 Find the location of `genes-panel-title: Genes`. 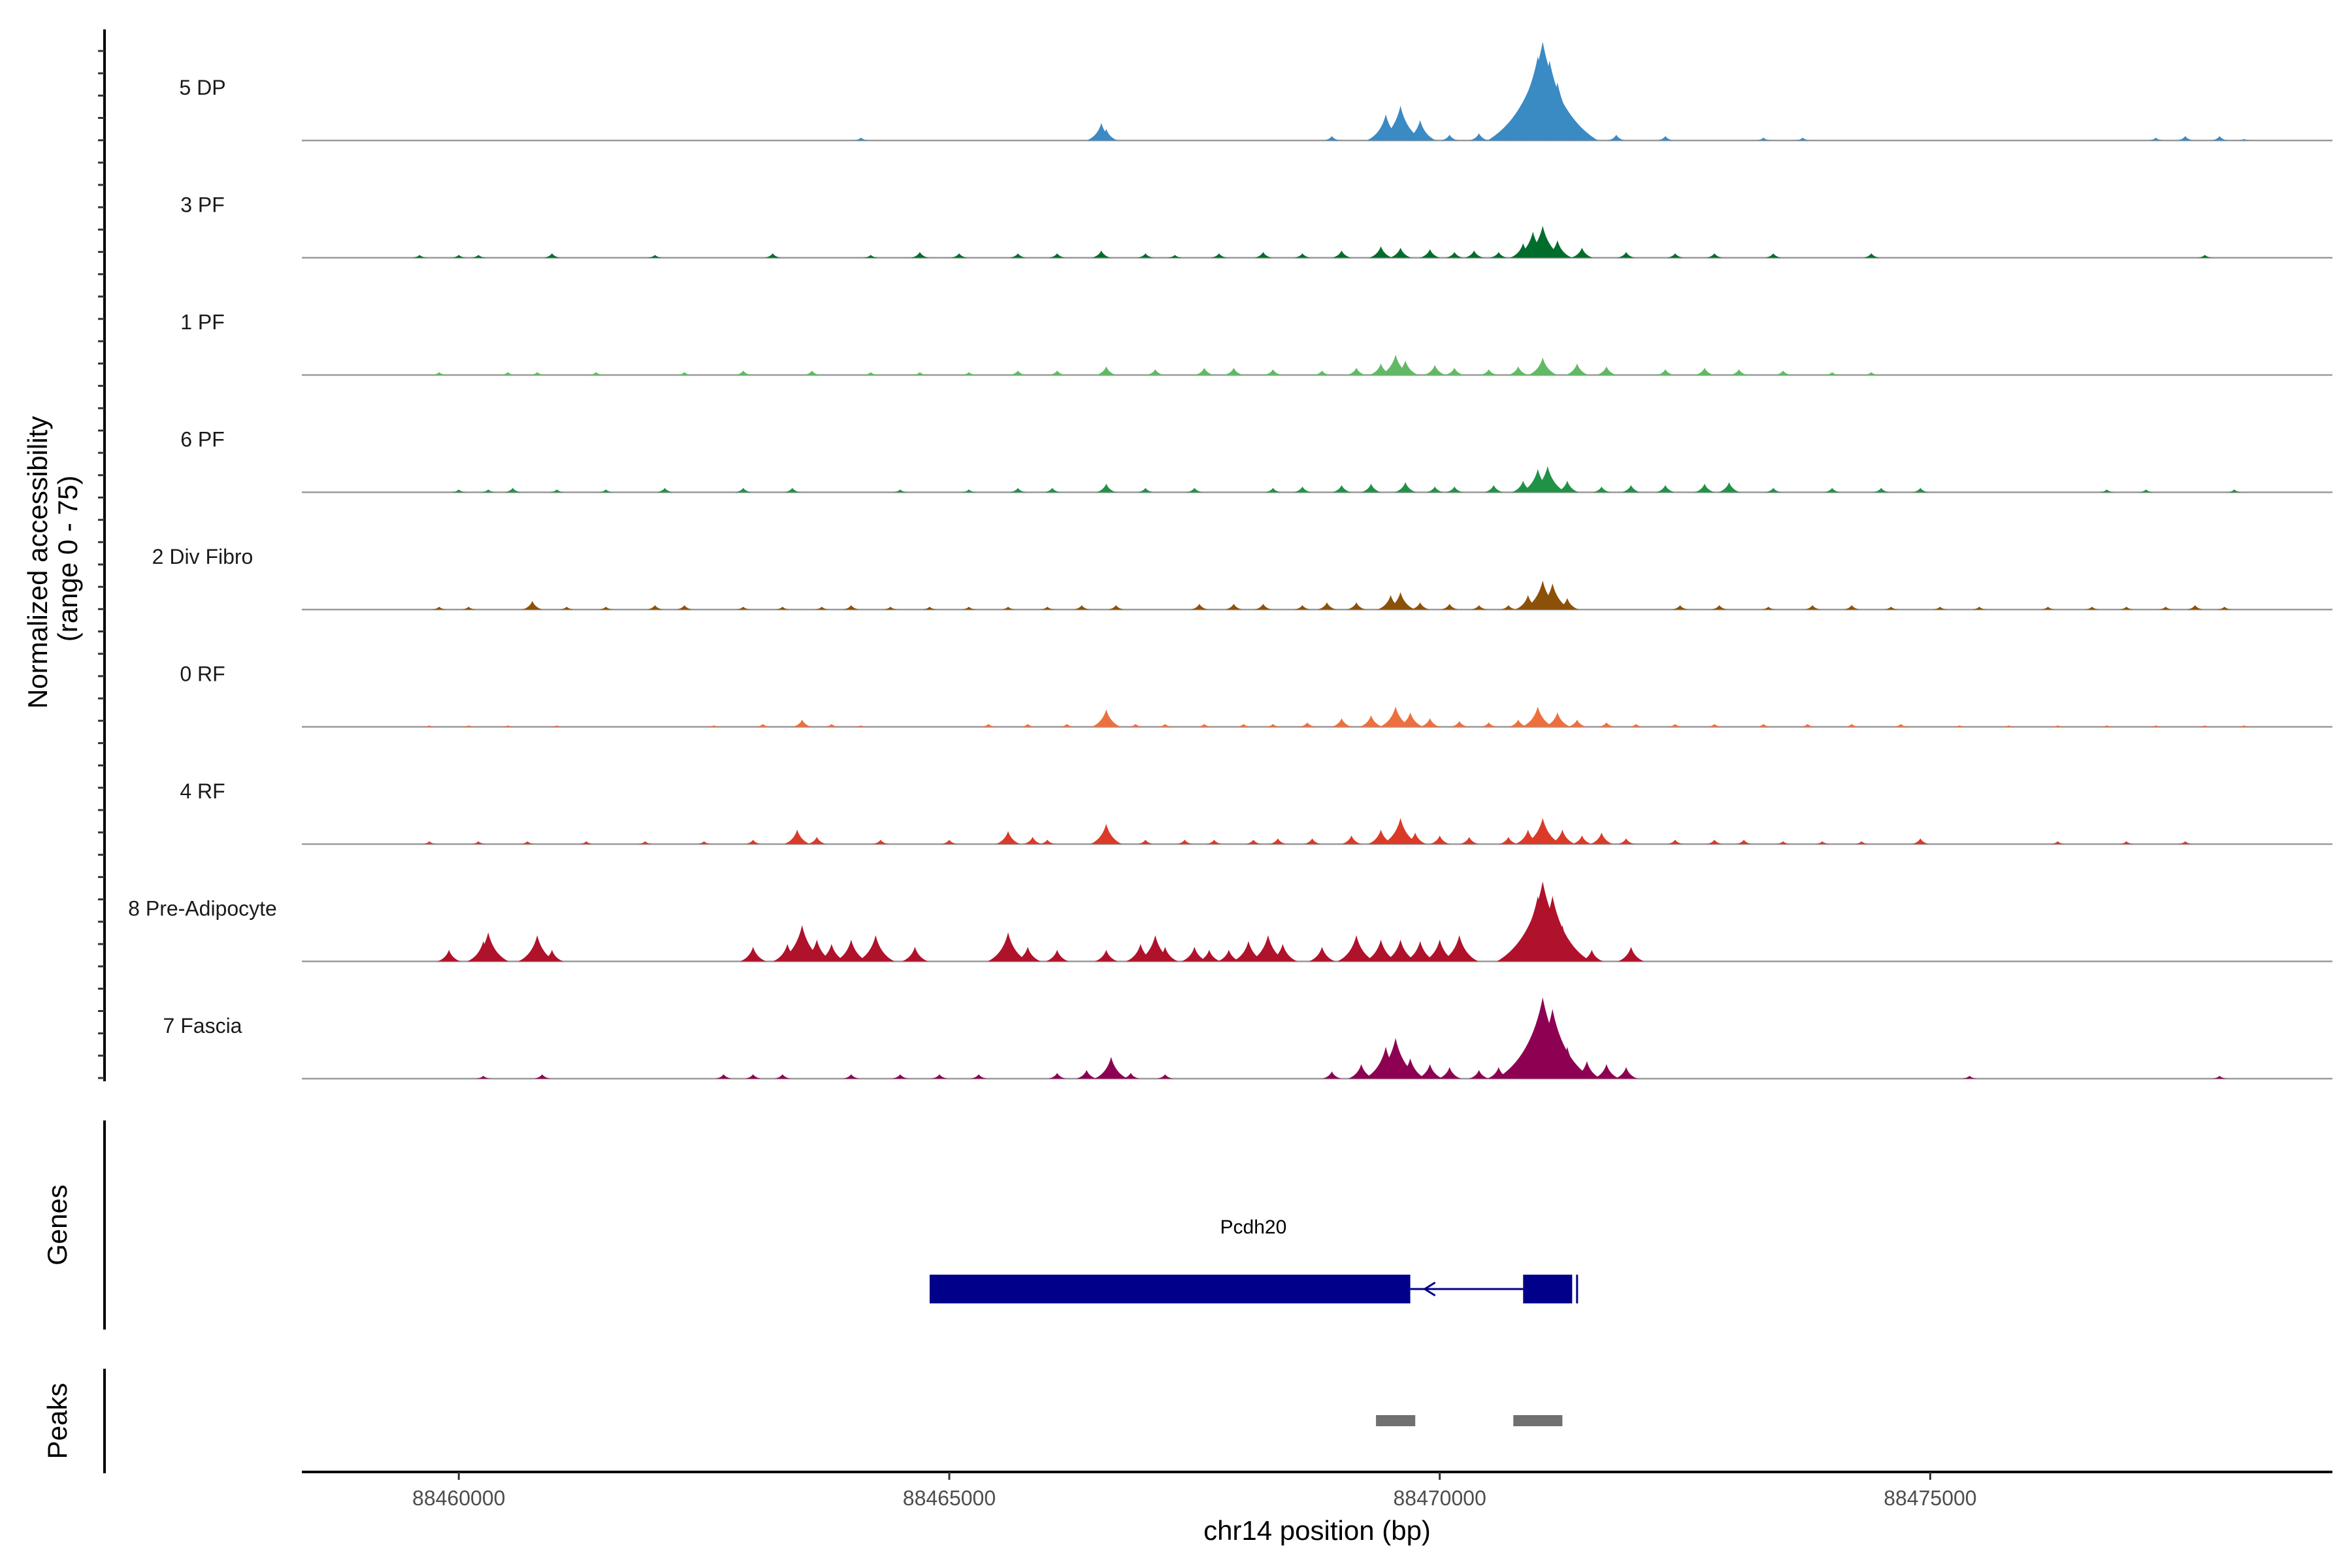

genes-panel-title: Genes is located at coordinates (57, 1225).